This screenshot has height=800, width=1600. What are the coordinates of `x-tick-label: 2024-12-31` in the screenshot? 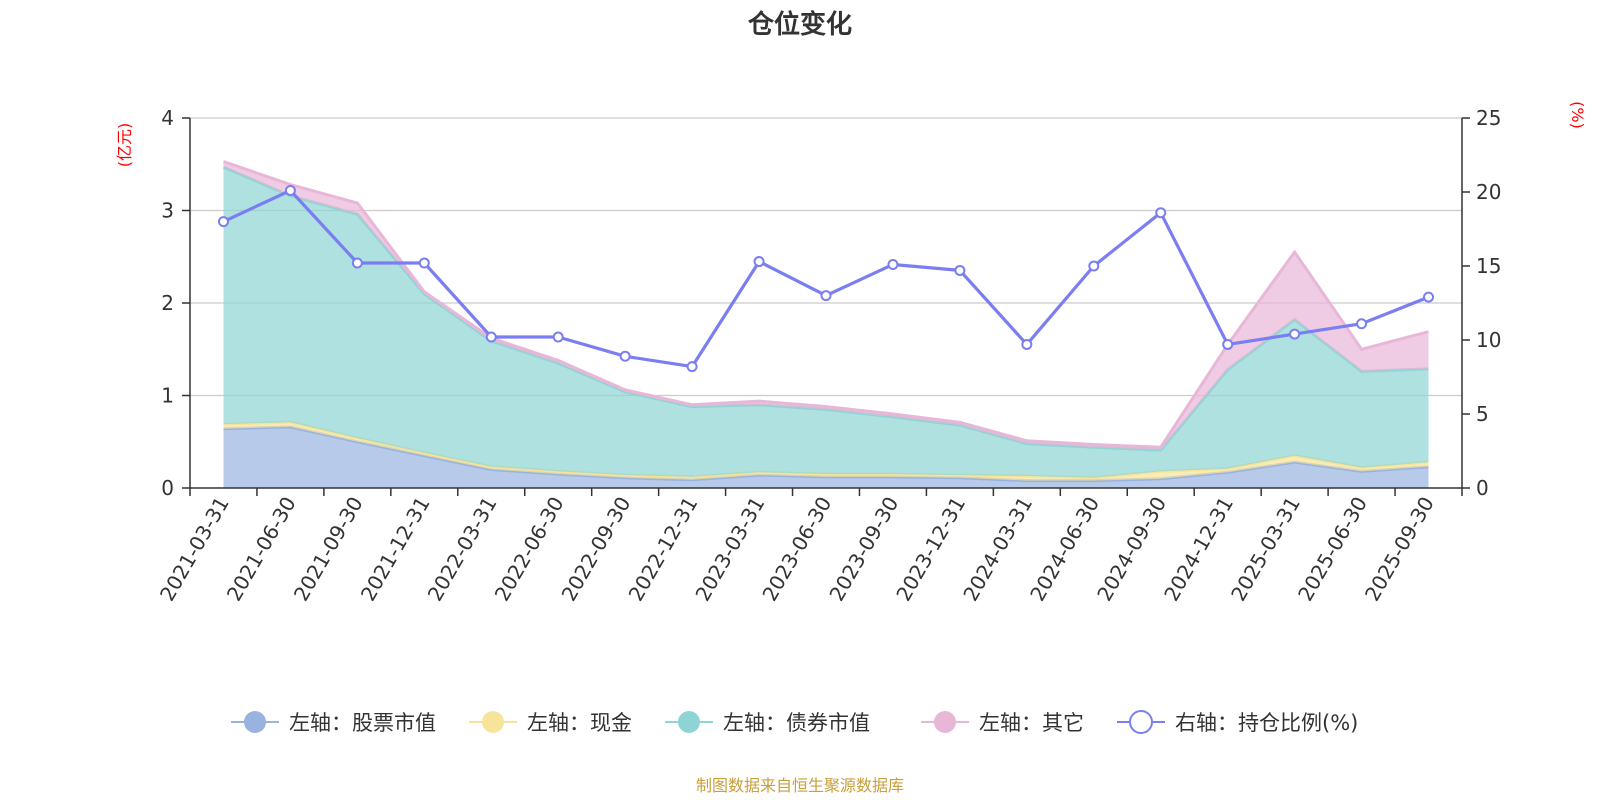 It's located at (1198, 549).